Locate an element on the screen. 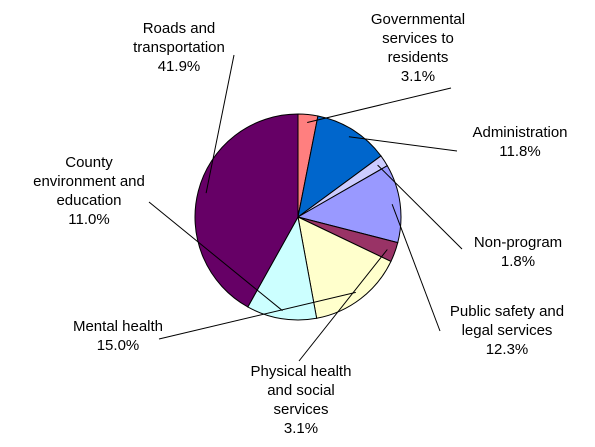  slice-name-label: environment and is located at coordinates (89, 181).